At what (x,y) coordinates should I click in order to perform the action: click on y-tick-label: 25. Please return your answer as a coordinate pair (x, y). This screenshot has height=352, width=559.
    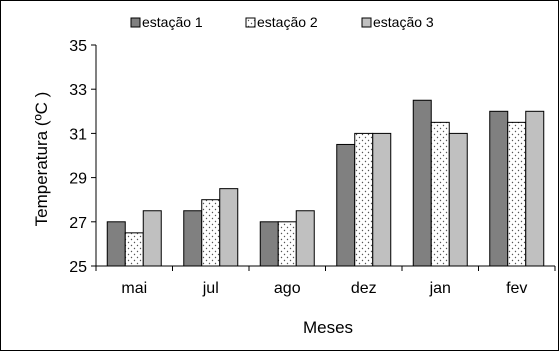
    Looking at the image, I should click on (78, 267).